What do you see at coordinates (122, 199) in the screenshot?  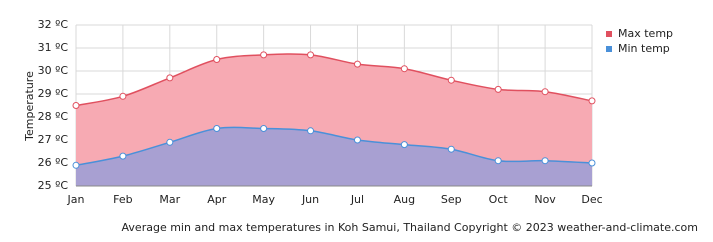 I see `x-tick-label: Feb` at bounding box center [122, 199].